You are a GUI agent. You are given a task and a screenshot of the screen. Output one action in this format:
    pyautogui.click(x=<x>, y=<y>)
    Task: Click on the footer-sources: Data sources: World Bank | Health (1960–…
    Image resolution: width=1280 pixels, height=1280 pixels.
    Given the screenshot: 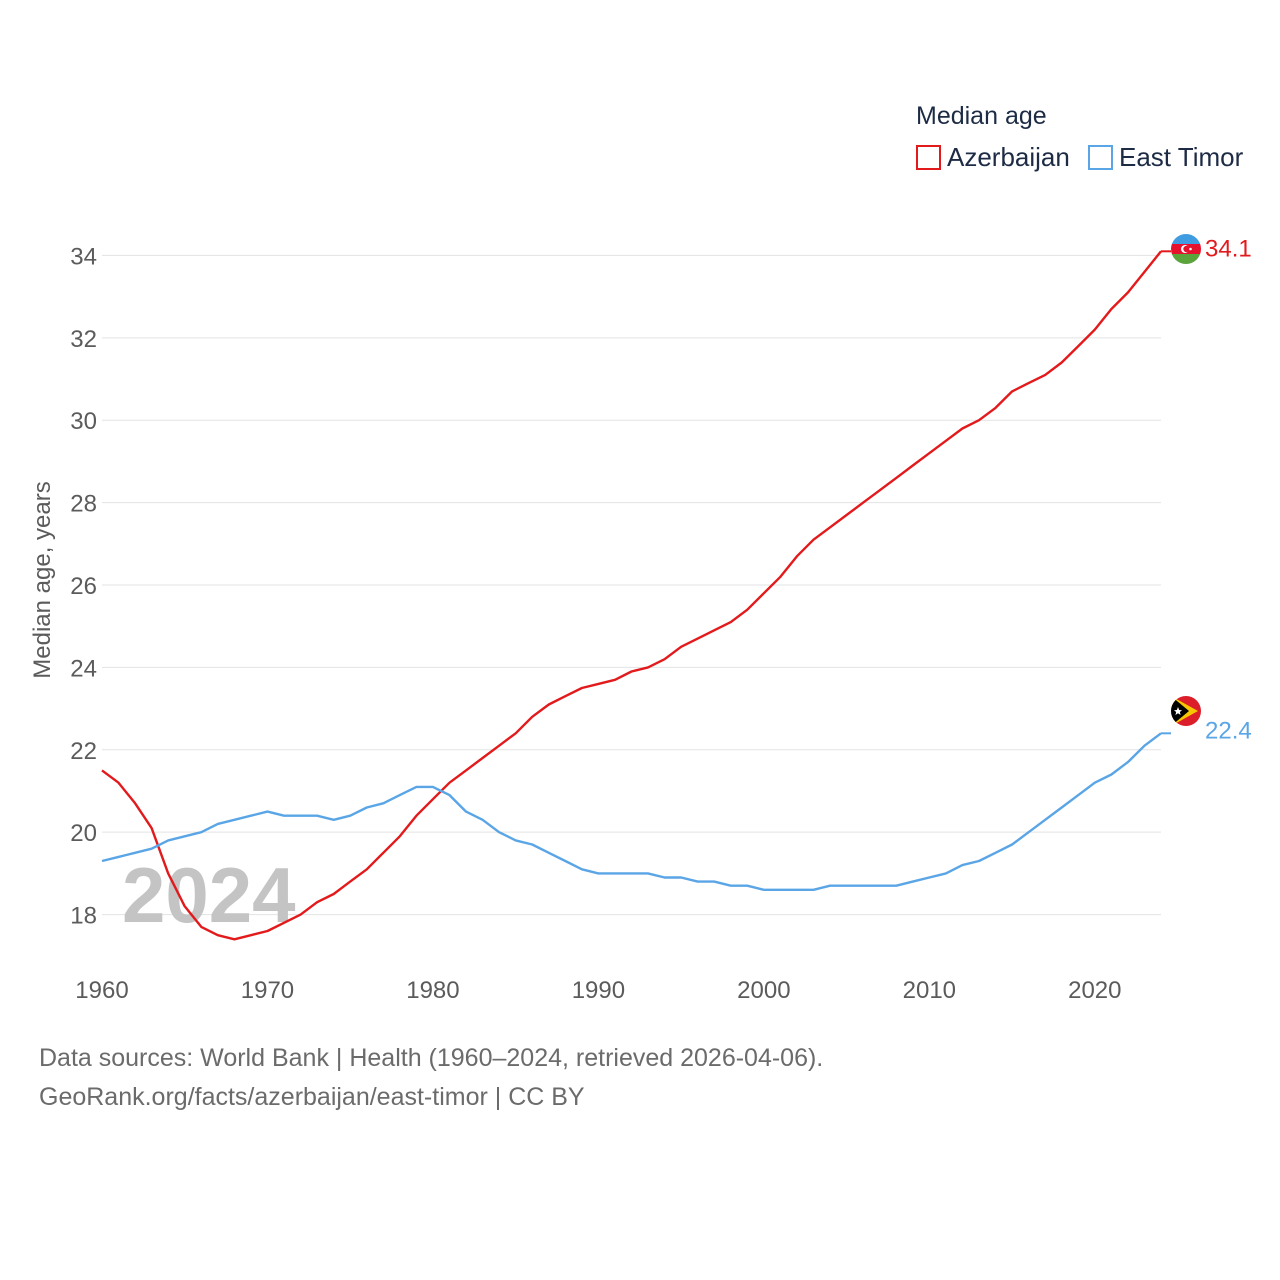 What is the action you would take?
    pyautogui.click(x=431, y=1058)
    